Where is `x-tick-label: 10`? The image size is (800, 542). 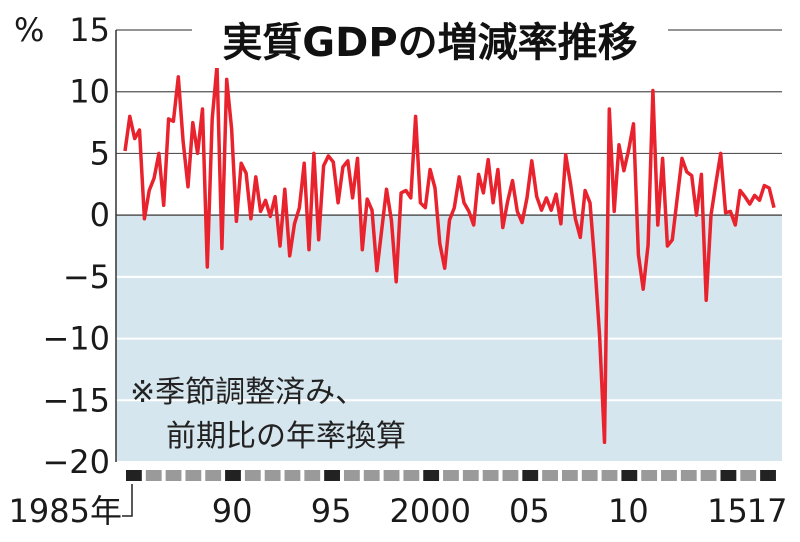
x-tick-label: 10 is located at coordinates (628, 511).